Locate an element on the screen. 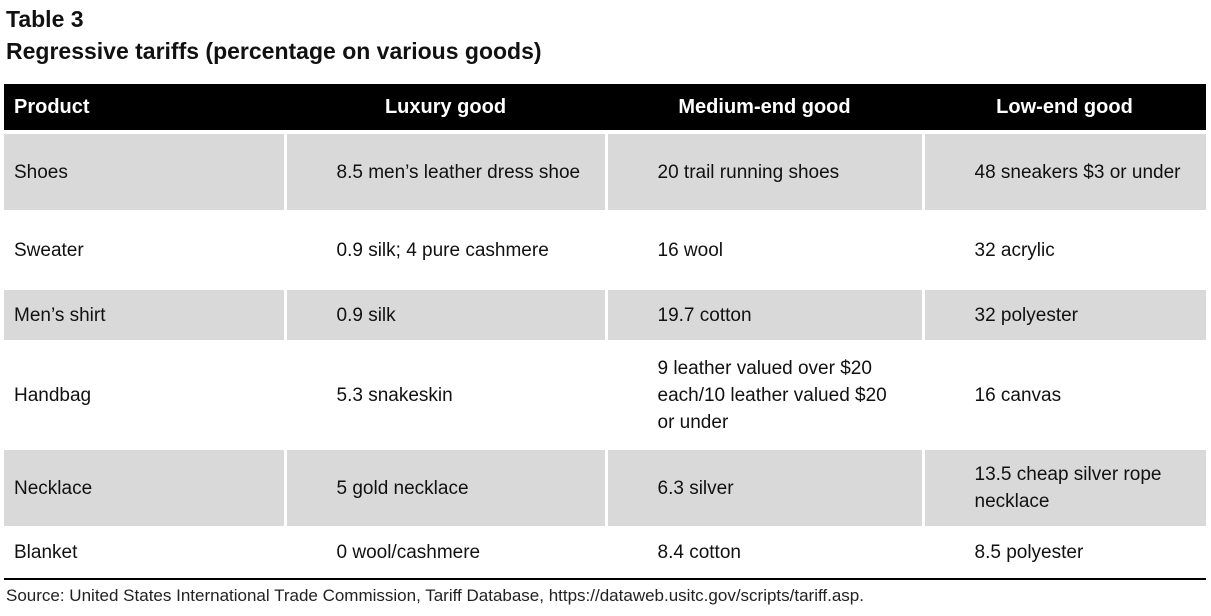 The image size is (1211, 616). medium-cell: 6.3 silver is located at coordinates (763, 488).